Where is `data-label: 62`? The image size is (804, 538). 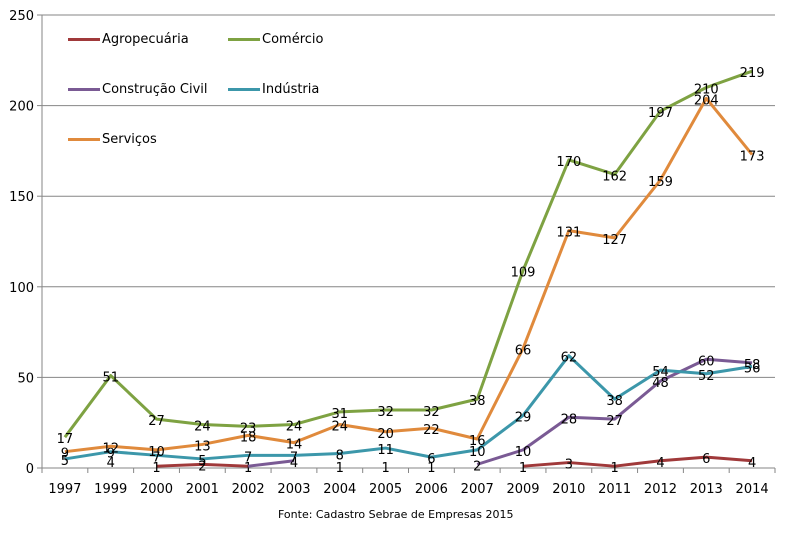
data-label: 62 is located at coordinates (569, 358).